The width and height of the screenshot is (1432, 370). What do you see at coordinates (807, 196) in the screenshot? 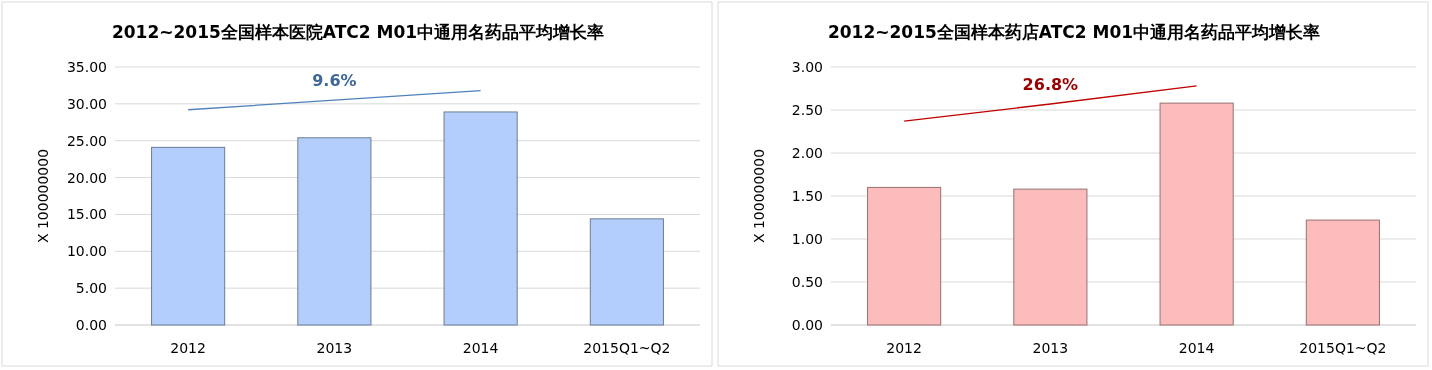
I see `y-tick-label: 1.50` at bounding box center [807, 196].